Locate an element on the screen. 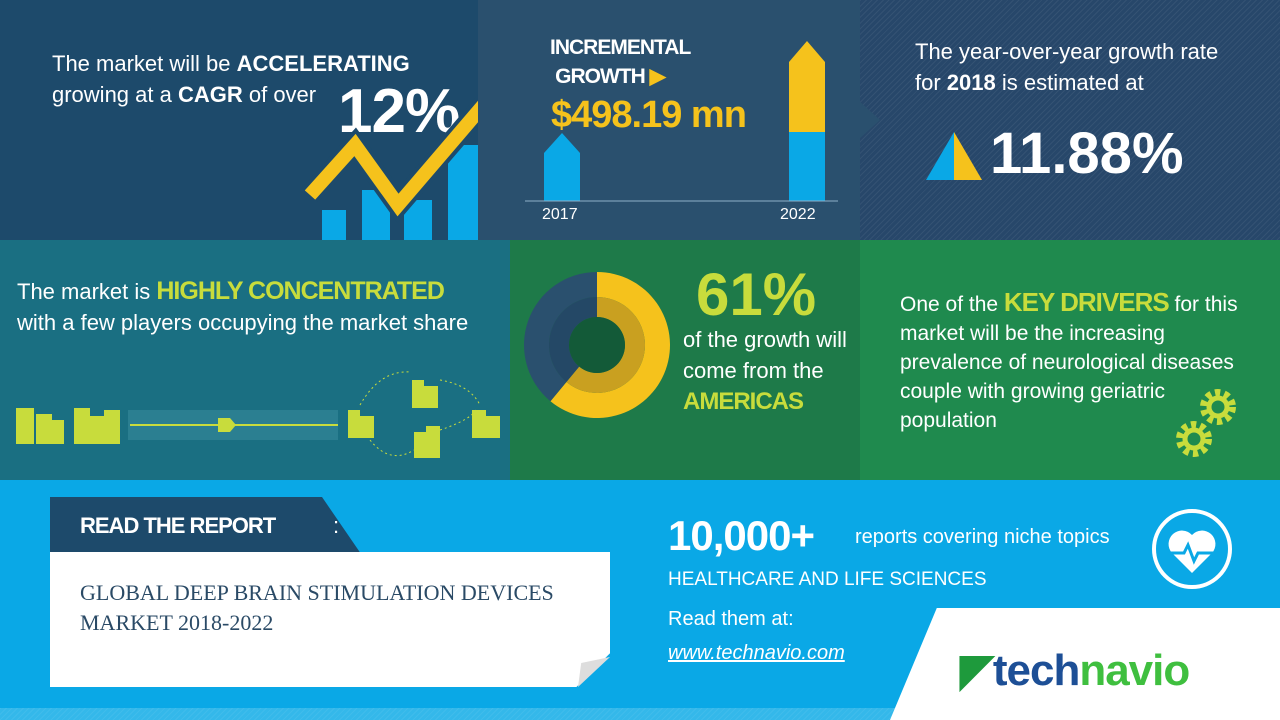 Image resolution: width=1280 pixels, height=720 pixels. report-count-text: reports covering niche topics is located at coordinates (982, 537).